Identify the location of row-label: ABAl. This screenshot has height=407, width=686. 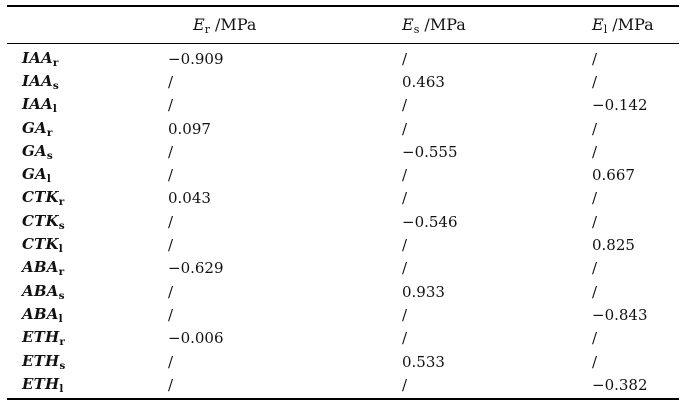
(42, 314).